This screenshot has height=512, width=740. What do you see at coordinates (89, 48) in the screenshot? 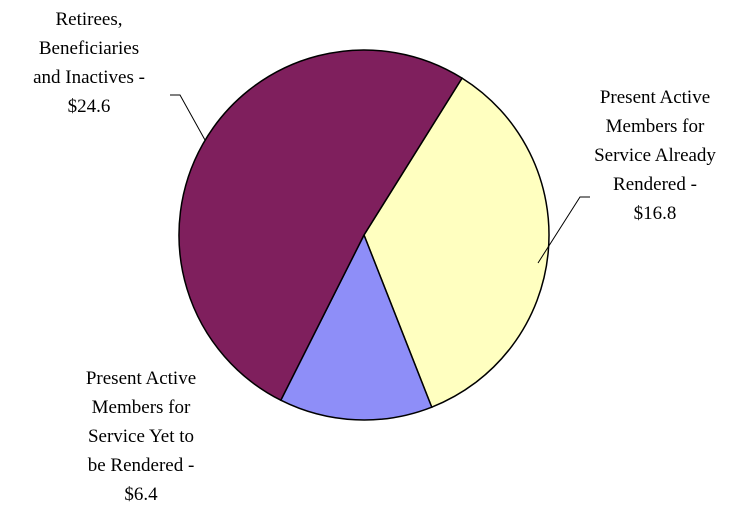
I see `slice-label-line: Beneficiaries` at bounding box center [89, 48].